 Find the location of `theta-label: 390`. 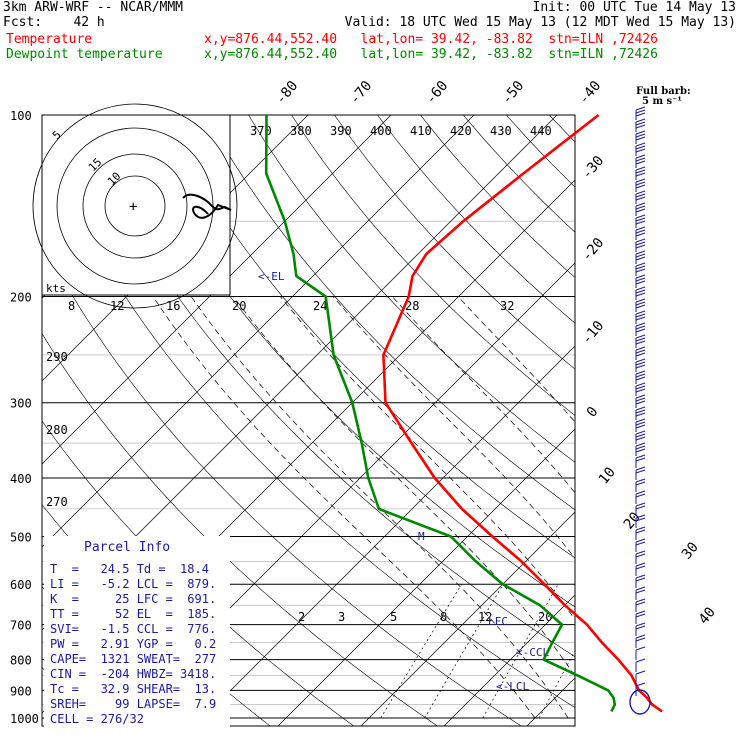

theta-label: 390 is located at coordinates (341, 131).